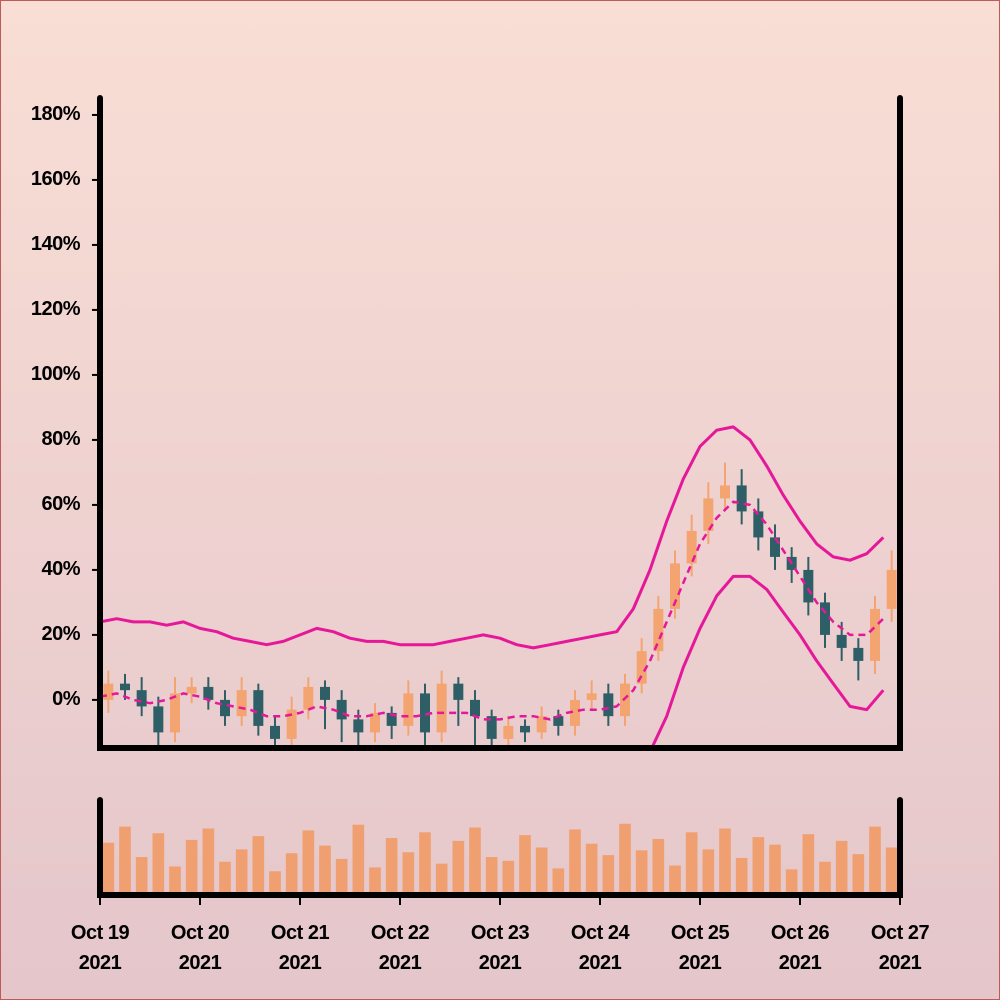 This screenshot has height=1000, width=1000. What do you see at coordinates (800, 948) in the screenshot?
I see `x-tick-label: Oct 26 2021` at bounding box center [800, 948].